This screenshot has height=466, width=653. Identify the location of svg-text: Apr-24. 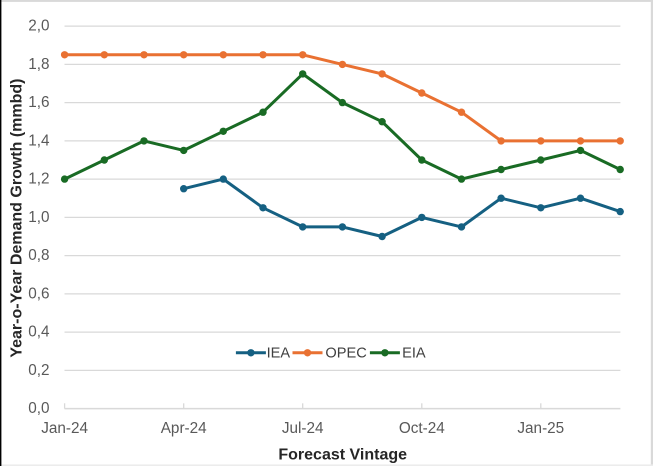
(184, 428).